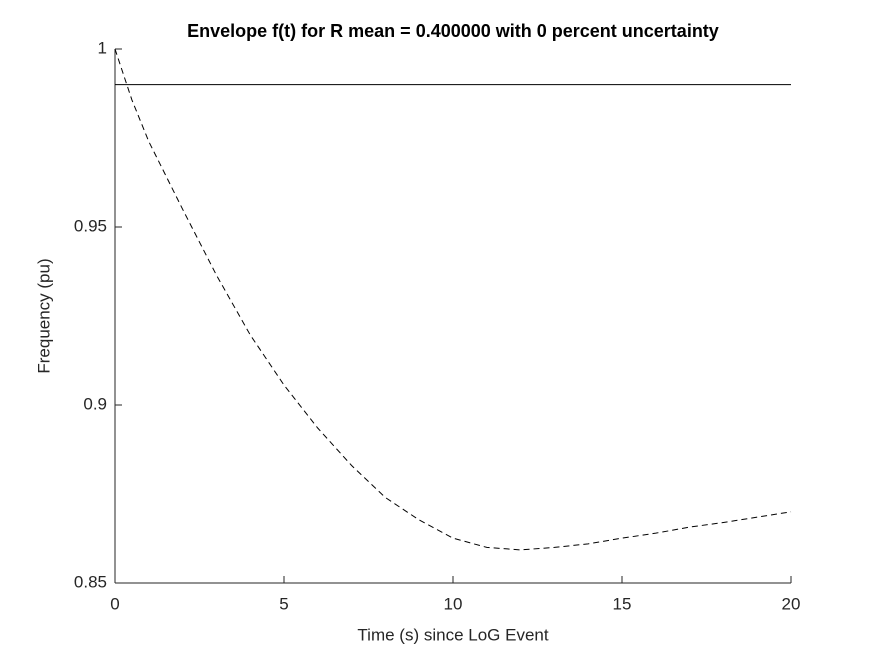  I want to click on x-tick-label: 15, so click(622, 603).